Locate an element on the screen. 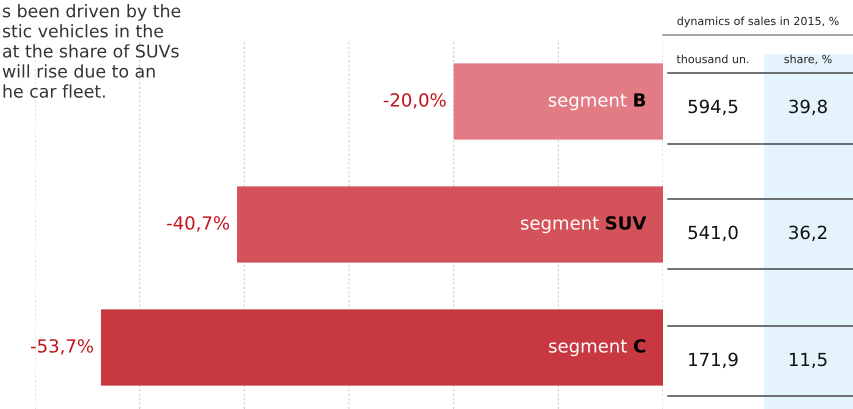 This screenshot has height=409, width=853. y-tick-label: segment B is located at coordinates (597, 101).